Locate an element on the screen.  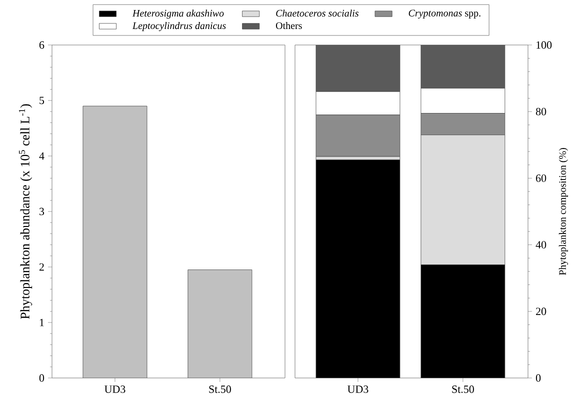
y-tick-label: 20 is located at coordinates (541, 312).